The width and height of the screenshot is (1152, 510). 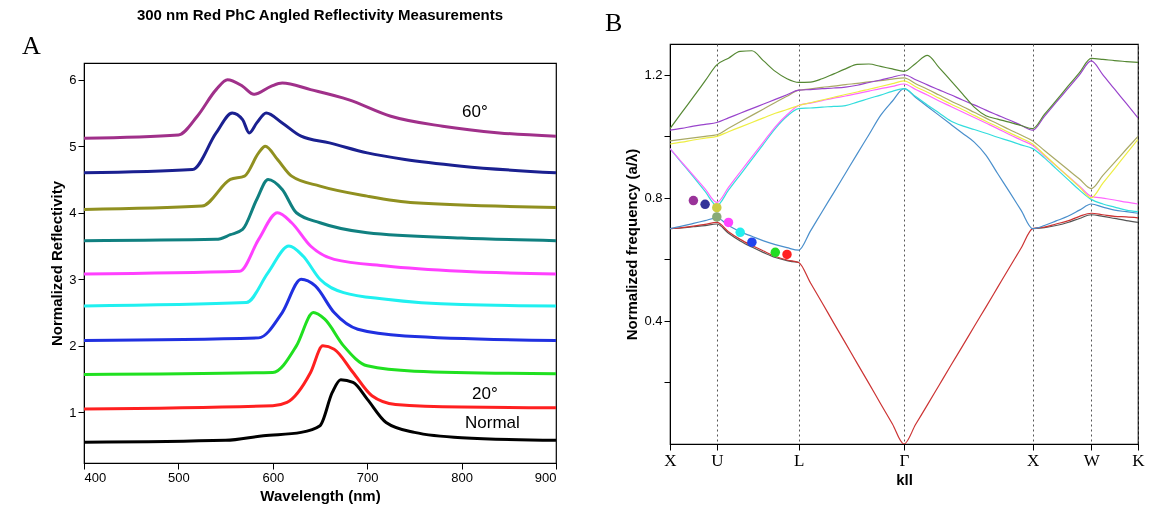 I want to click on y-tick-label: 5, so click(x=73, y=146).